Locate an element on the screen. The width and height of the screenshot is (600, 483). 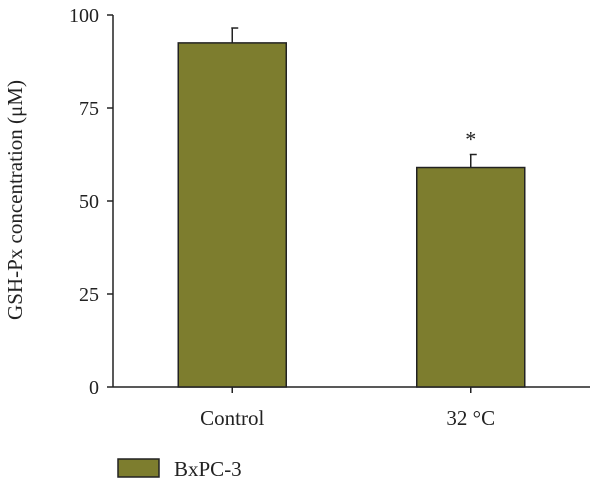
significance-marker: * is located at coordinates (470, 139).